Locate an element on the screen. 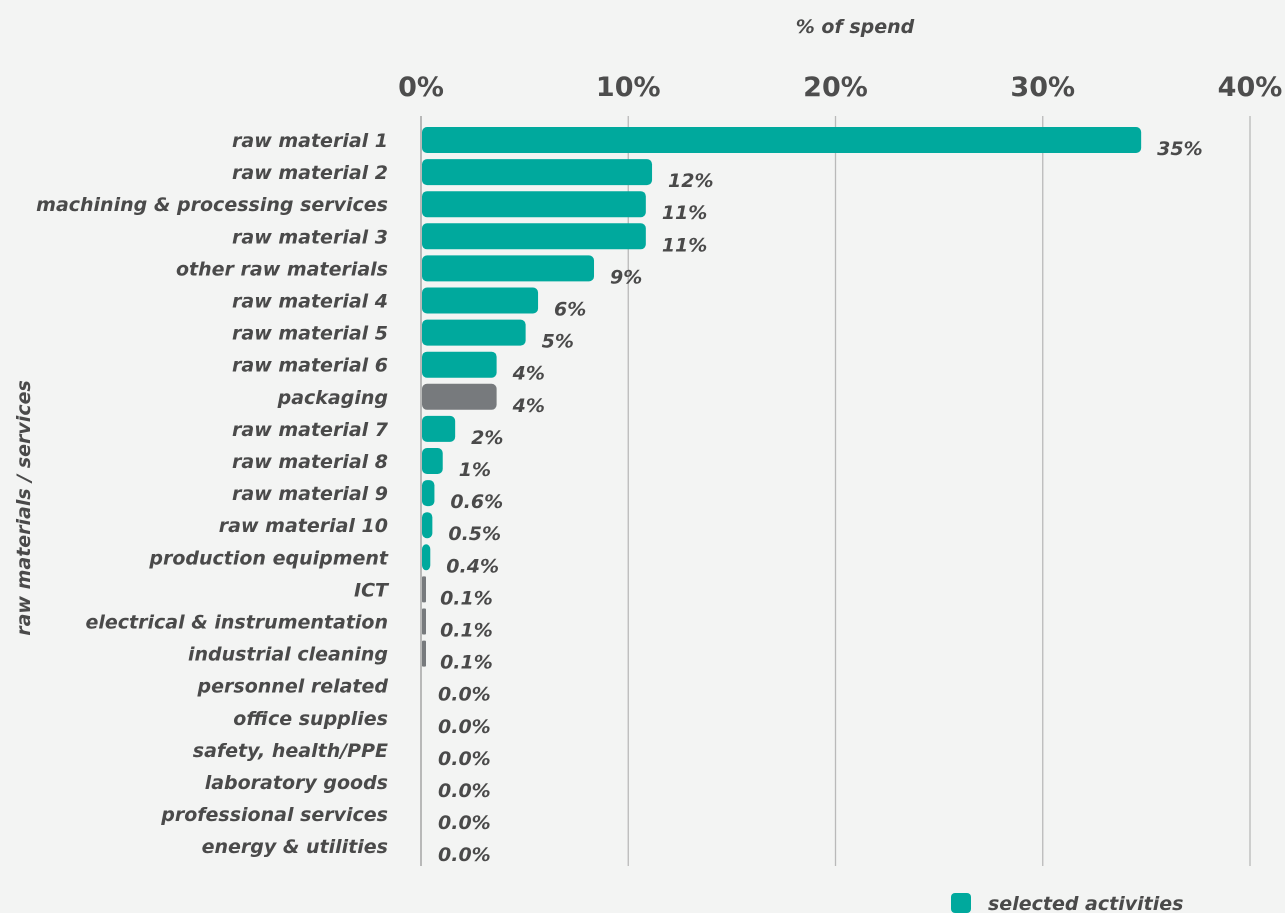 This screenshot has height=913, width=1285. data-label: 35% is located at coordinates (1179, 149).